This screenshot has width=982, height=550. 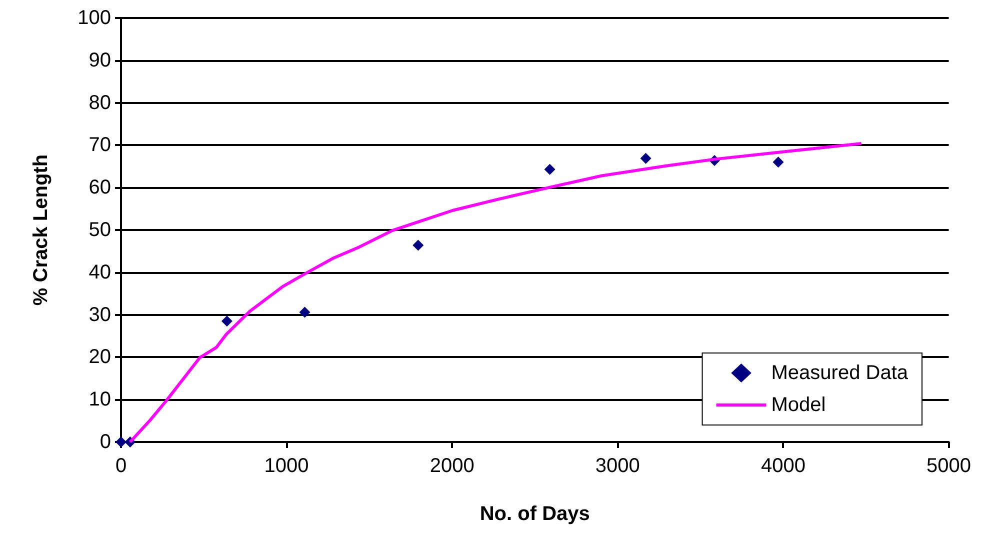 I want to click on y-tick-label: 40, so click(x=99, y=272).